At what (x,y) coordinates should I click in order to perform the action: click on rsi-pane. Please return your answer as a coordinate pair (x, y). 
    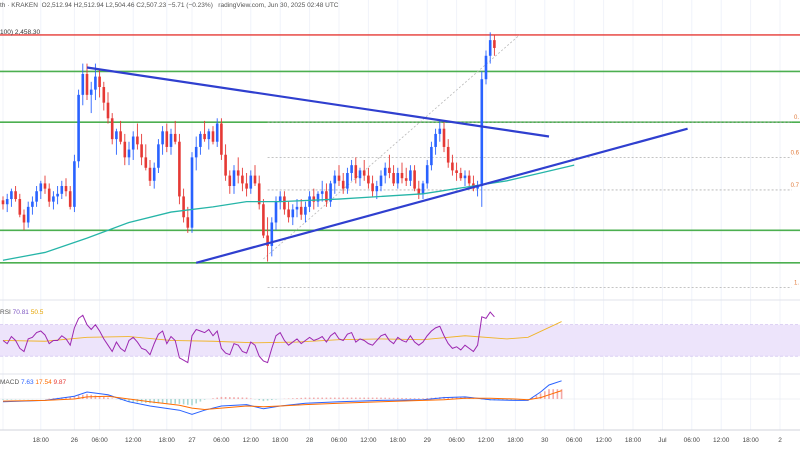
    Looking at the image, I should click on (400, 337).